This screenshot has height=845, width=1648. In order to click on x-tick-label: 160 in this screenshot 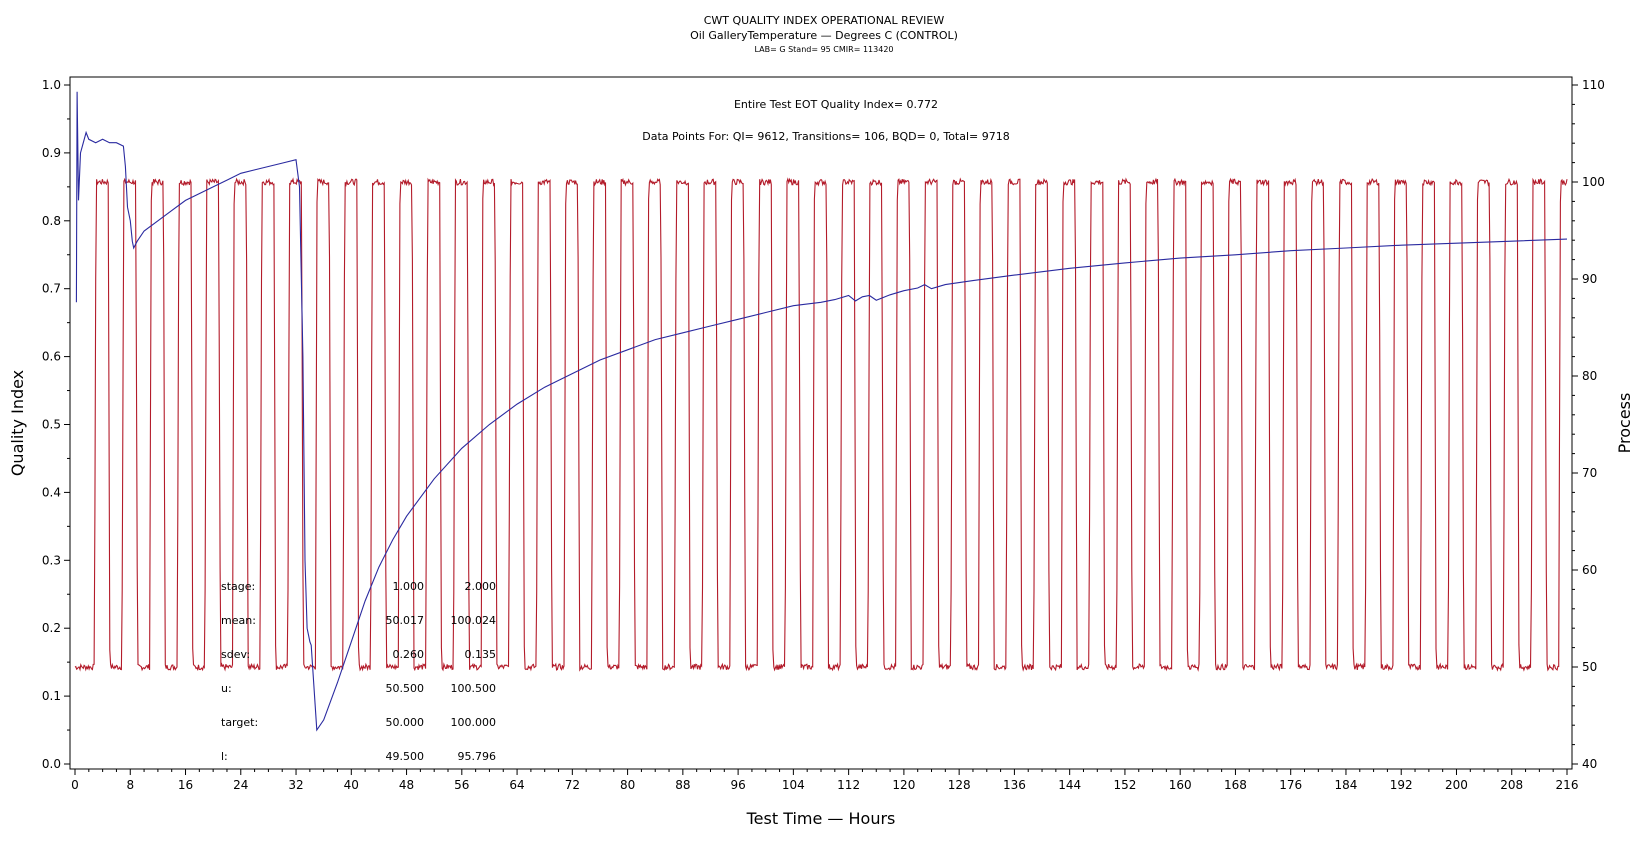, I will do `click(1180, 785)`.